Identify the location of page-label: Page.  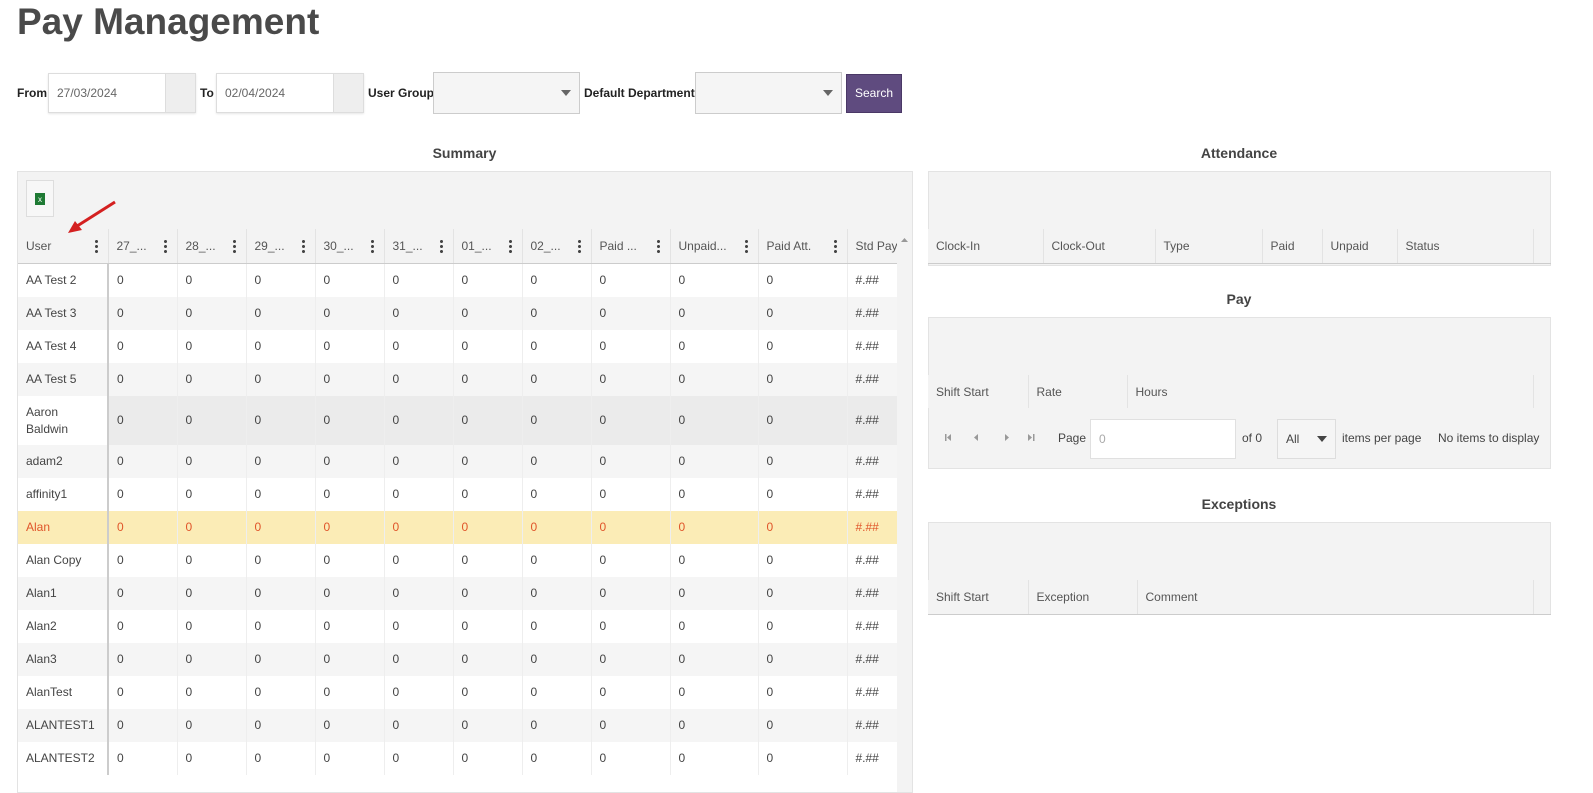
(1072, 438).